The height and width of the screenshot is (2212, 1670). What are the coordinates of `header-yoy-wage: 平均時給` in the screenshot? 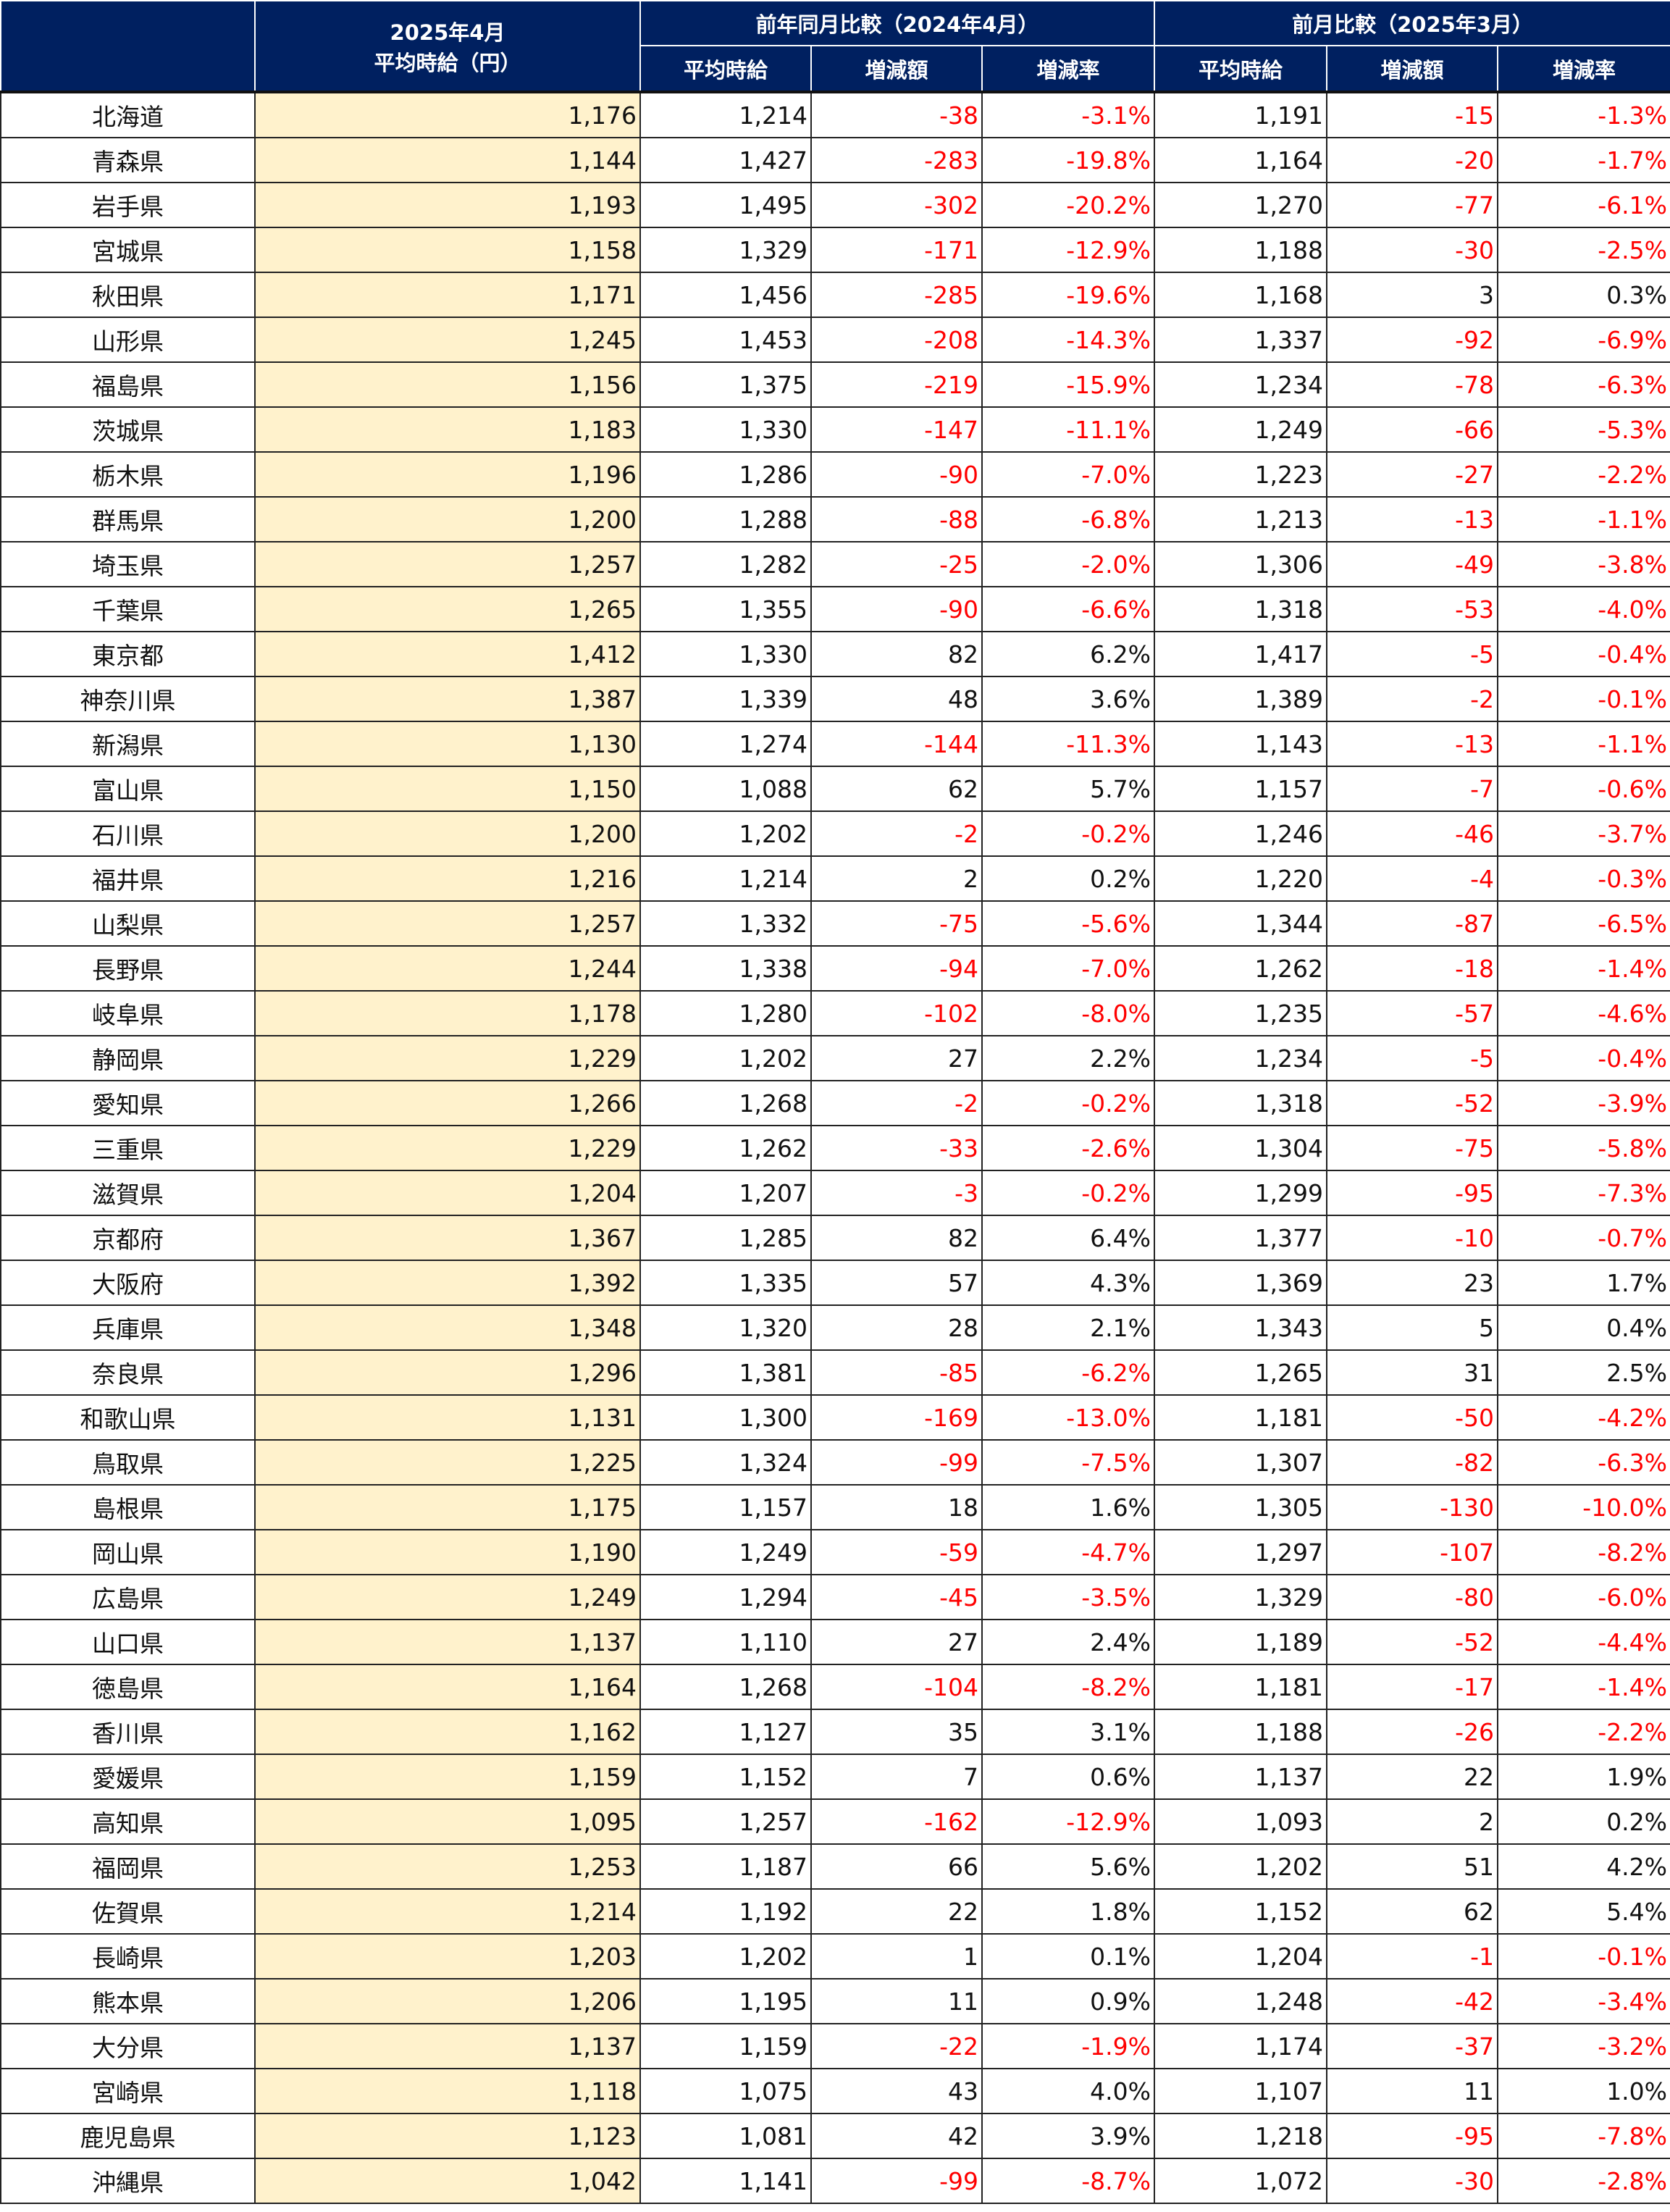 It's located at (725, 69).